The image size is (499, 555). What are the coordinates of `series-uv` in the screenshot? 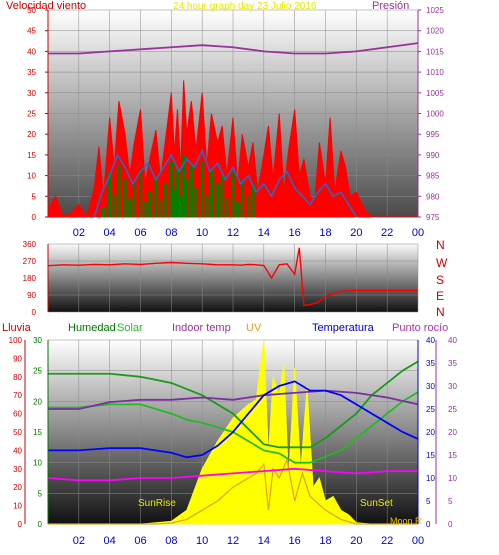 It's located at (233, 491).